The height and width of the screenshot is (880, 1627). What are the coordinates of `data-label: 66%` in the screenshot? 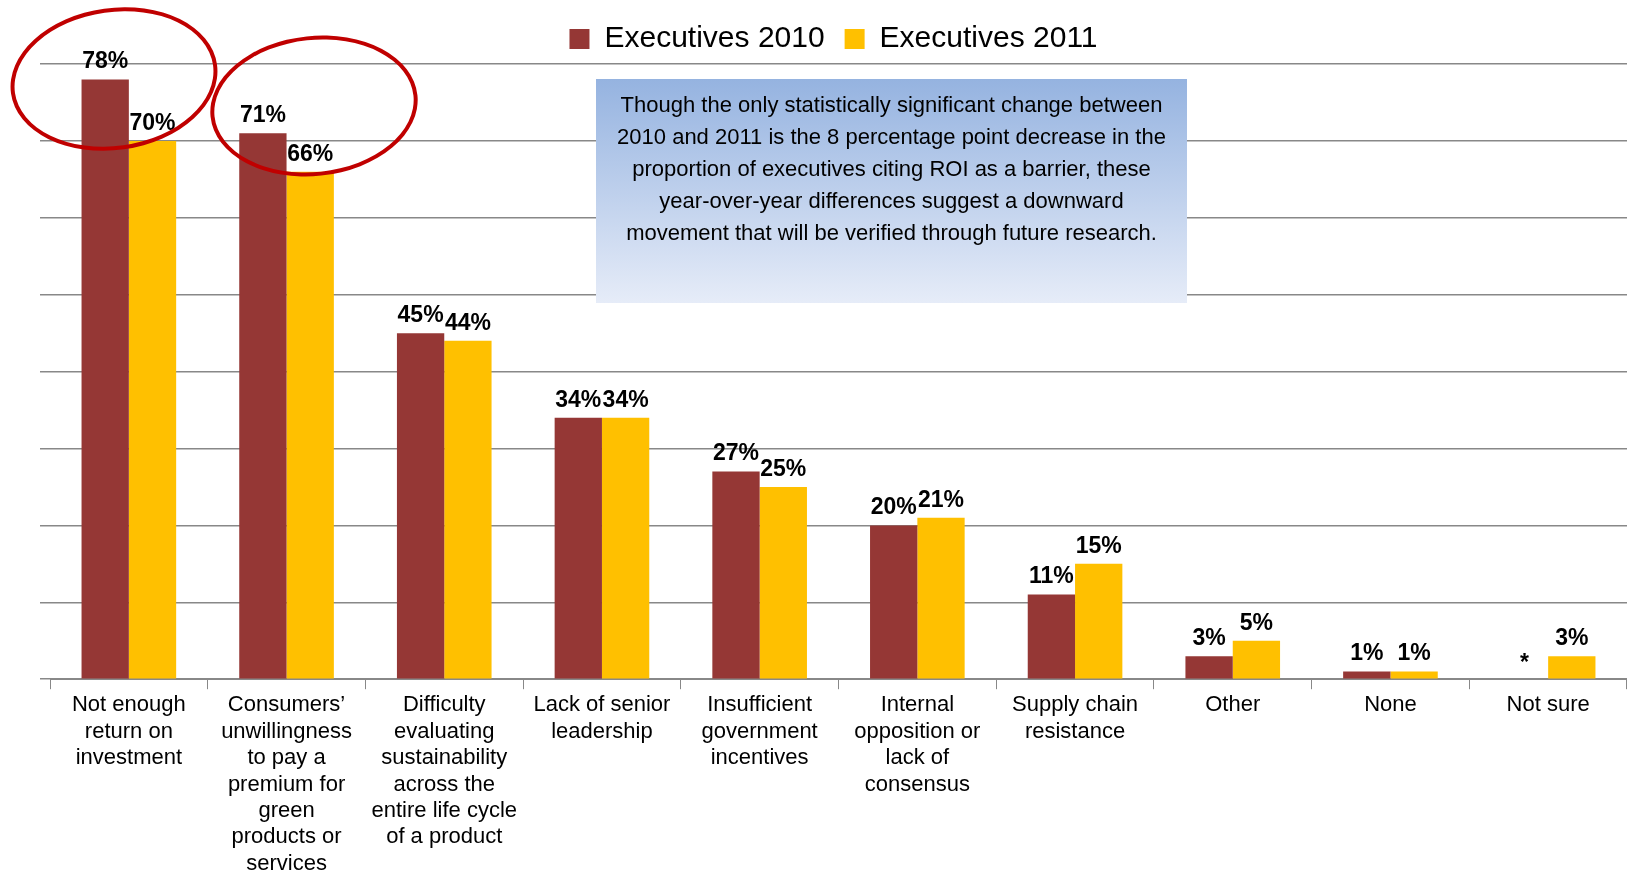 It's located at (310, 152).